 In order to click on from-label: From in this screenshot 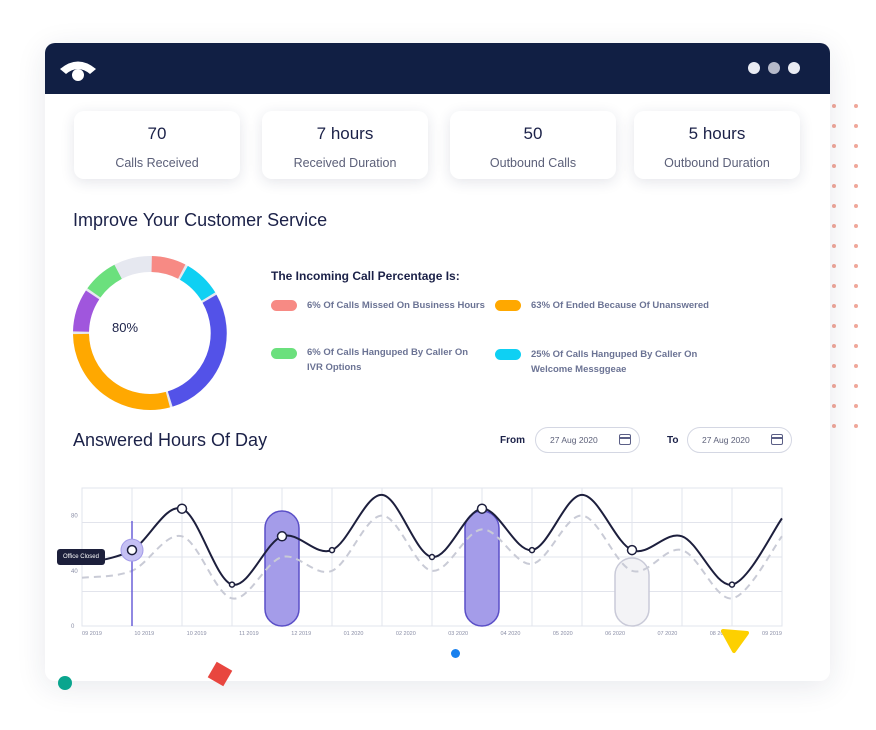, I will do `click(512, 440)`.